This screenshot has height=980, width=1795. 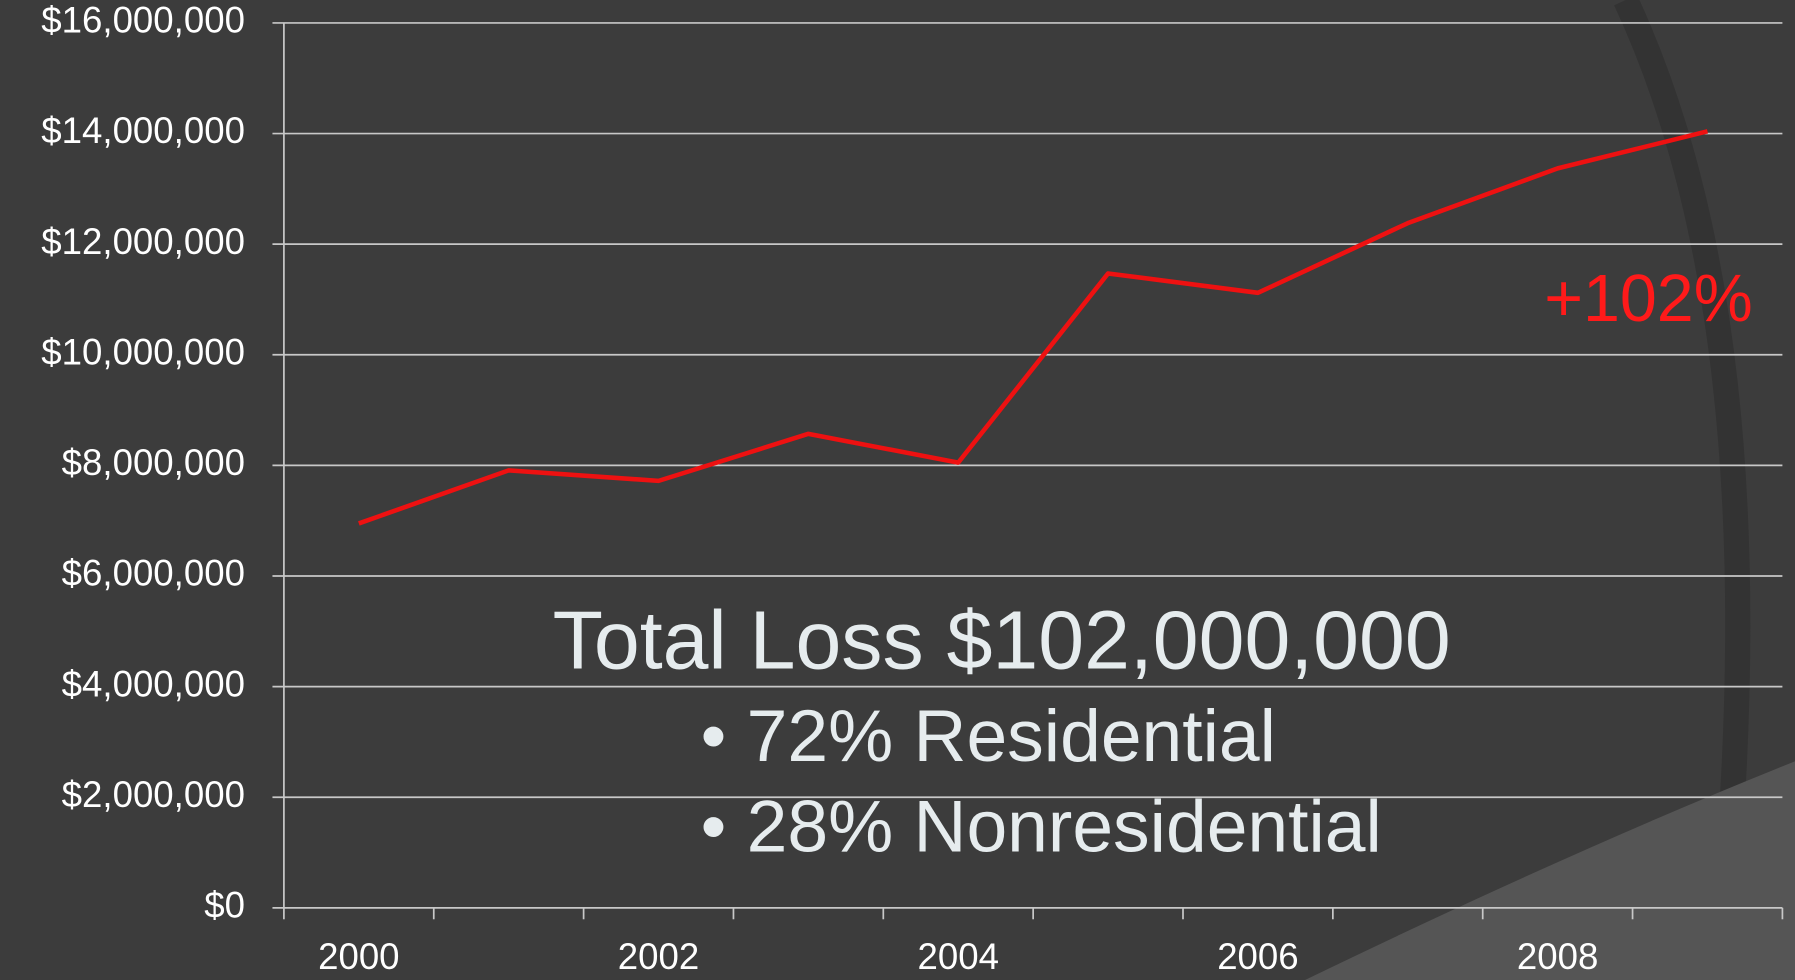 I want to click on y-tick-label: $4,000,000, so click(x=153, y=683).